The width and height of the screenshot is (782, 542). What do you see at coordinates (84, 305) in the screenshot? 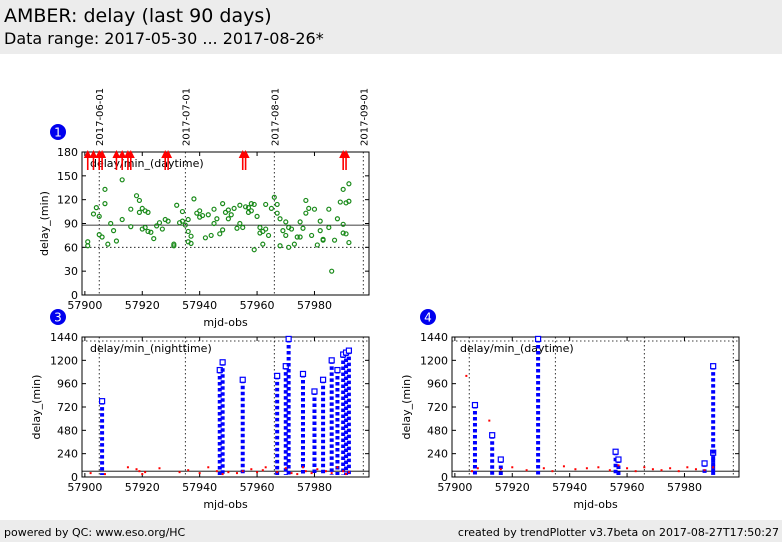
I see `x-tick-label: 57900` at bounding box center [84, 305].